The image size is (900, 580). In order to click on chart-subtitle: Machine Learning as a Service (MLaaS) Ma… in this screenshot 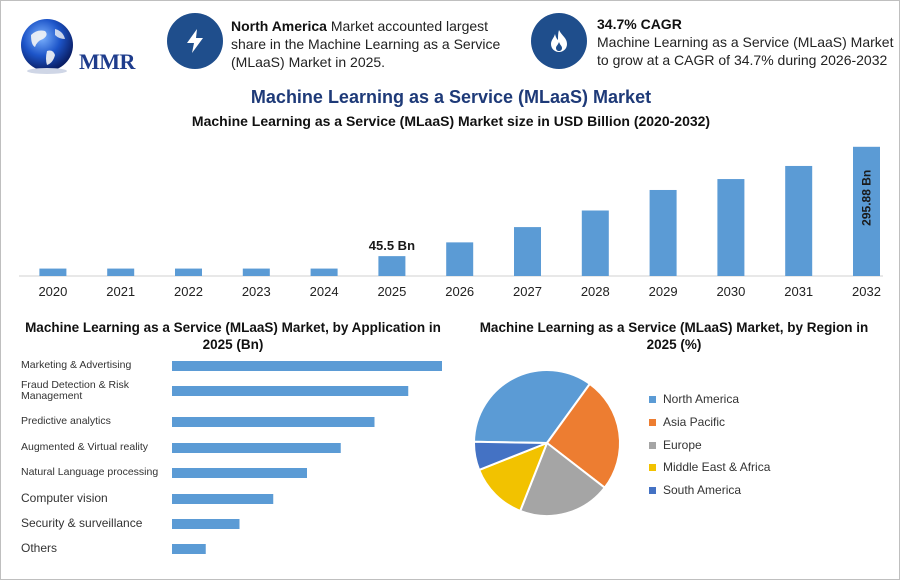, I will do `click(451, 121)`.